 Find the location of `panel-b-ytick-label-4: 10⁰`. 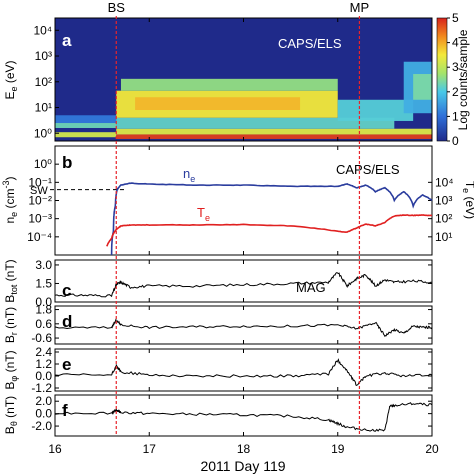

panel-b-ytick-label-4: 10⁰ is located at coordinates (43, 164).